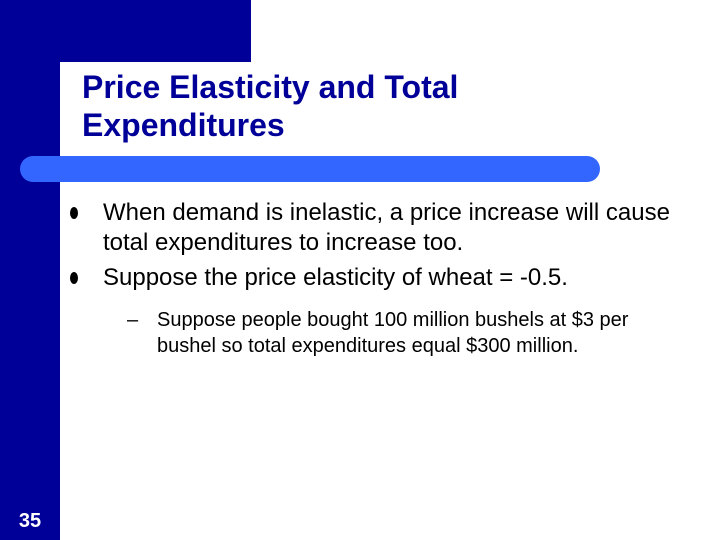 Image resolution: width=720 pixels, height=540 pixels. I want to click on left-sidebar-bar, so click(30, 270).